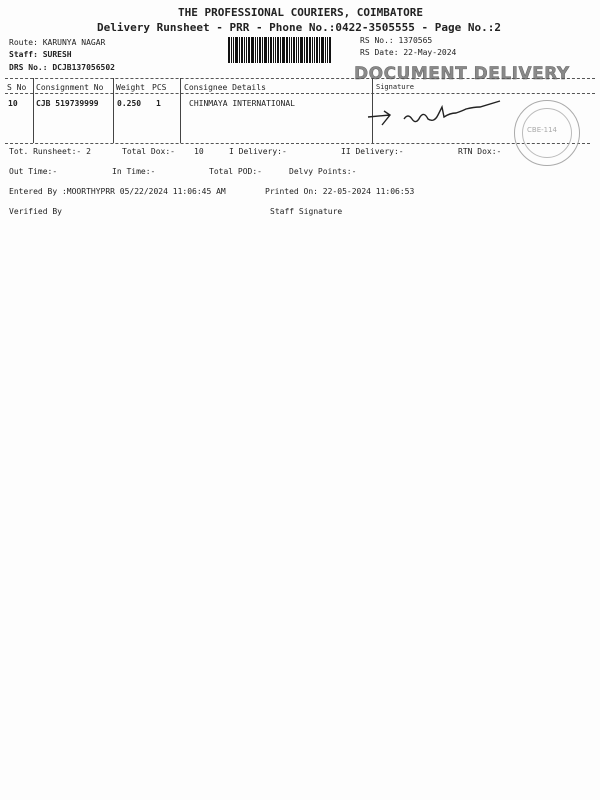 This screenshot has height=800, width=600. Describe the element at coordinates (242, 103) in the screenshot. I see `row-consignee: CHINMAYA INTERNATIONAL` at that location.